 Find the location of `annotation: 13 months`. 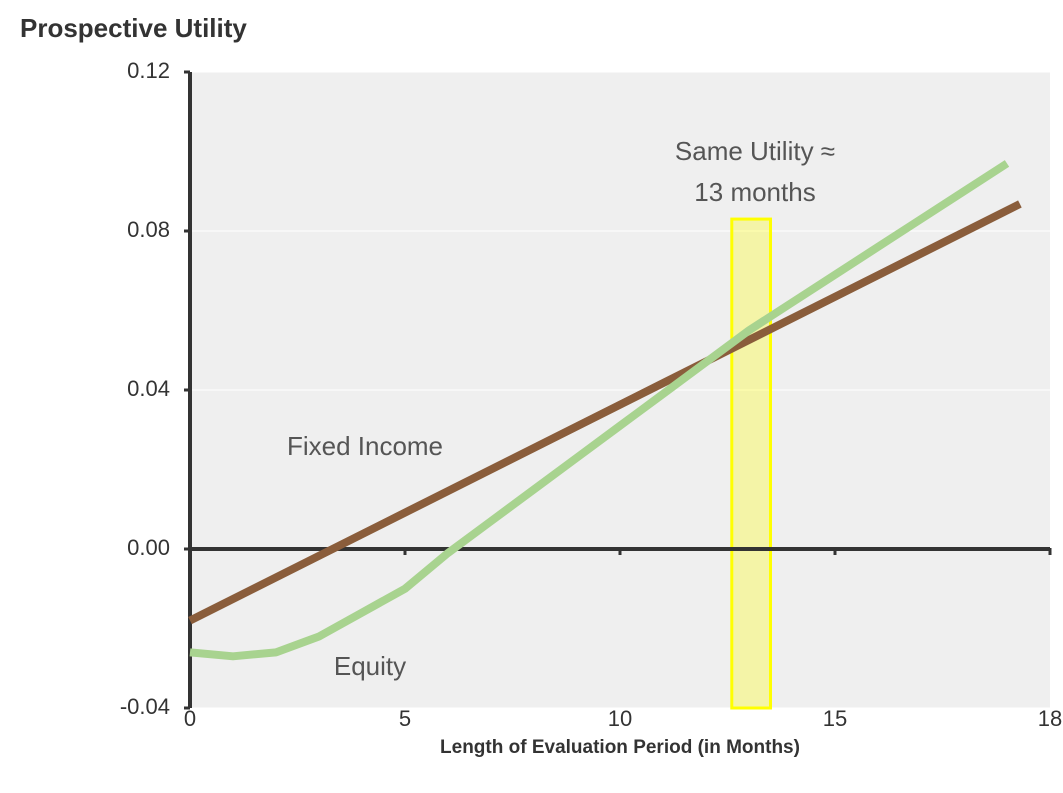

annotation: 13 months is located at coordinates (754, 192).